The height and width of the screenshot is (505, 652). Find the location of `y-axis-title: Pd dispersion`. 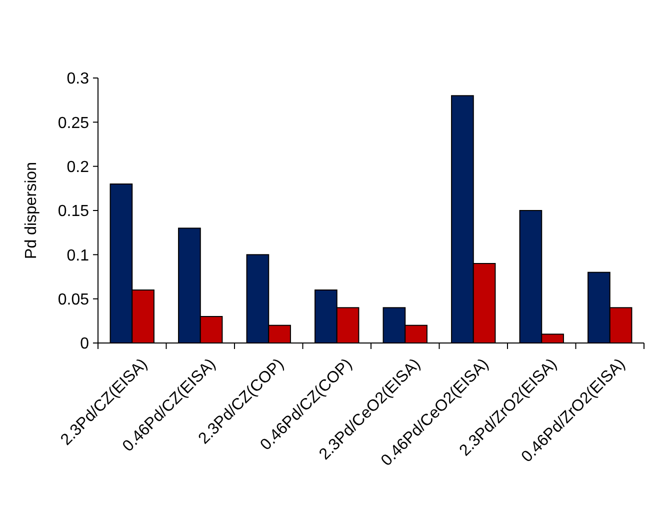

y-axis-title: Pd dispersion is located at coordinates (31, 210).